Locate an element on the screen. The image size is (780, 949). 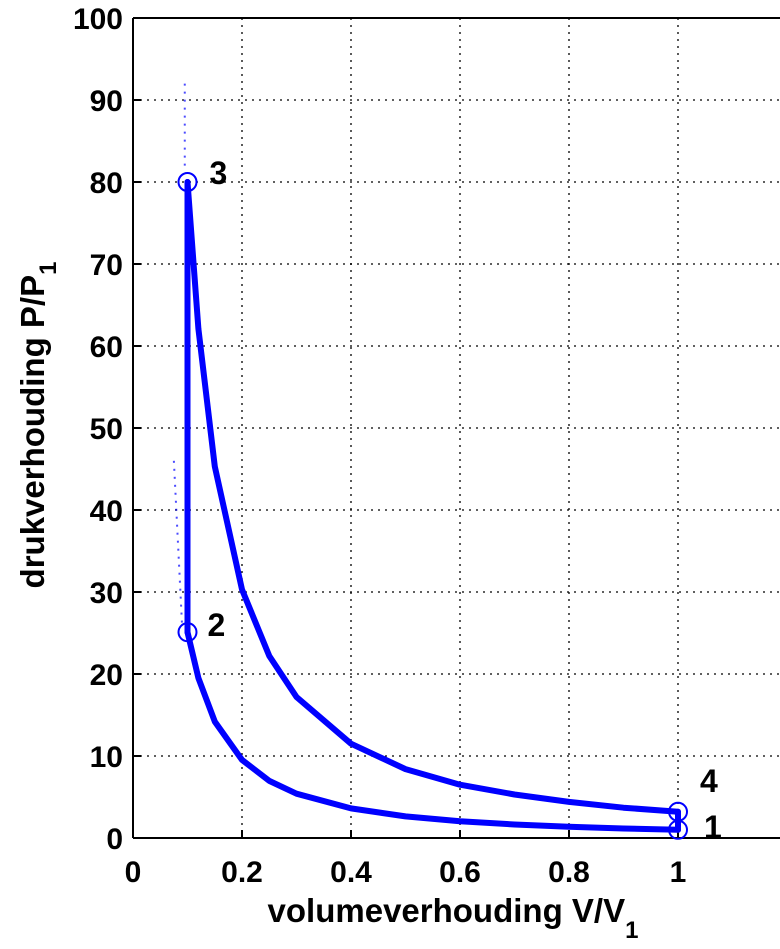
x-tick-label: 0.2 is located at coordinates (242, 872).